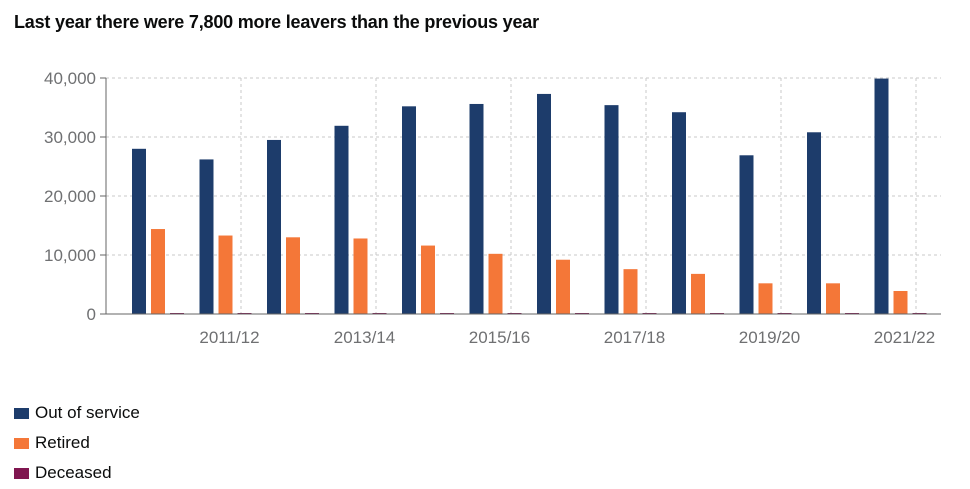  What do you see at coordinates (634, 337) in the screenshot?
I see `x-tick-label: 2017/18` at bounding box center [634, 337].